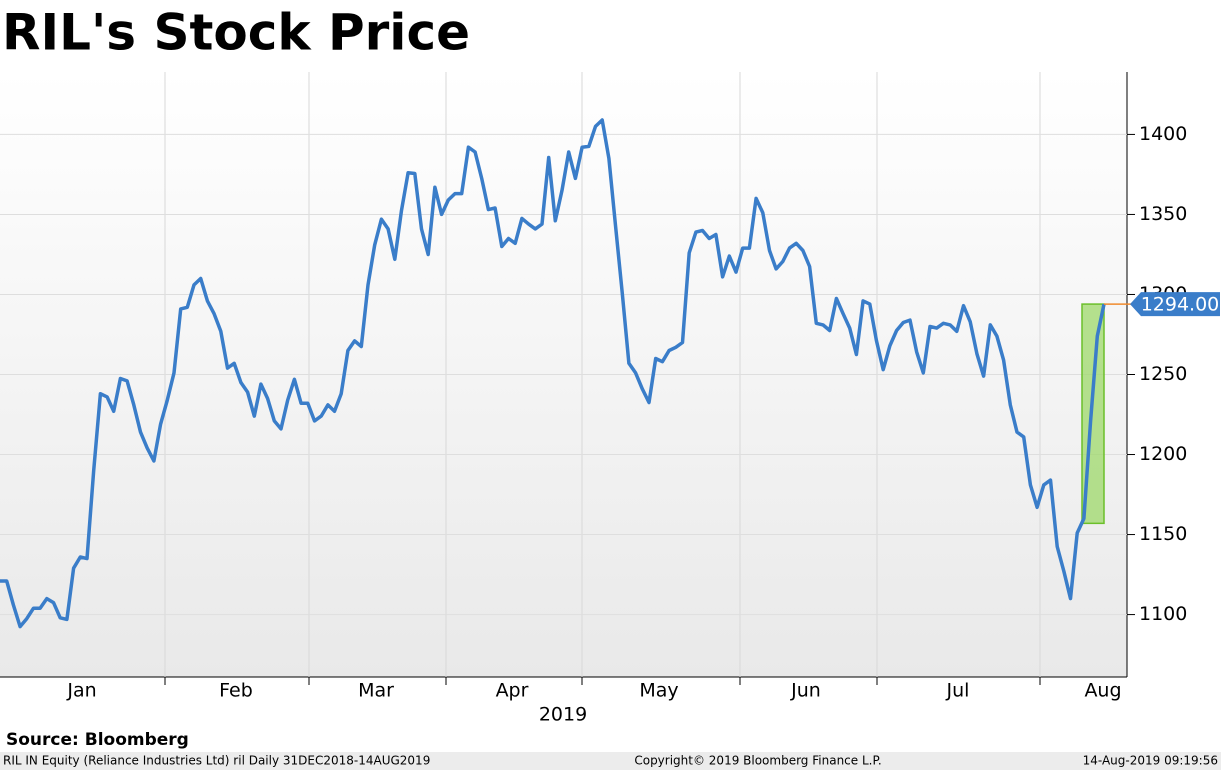 The width and height of the screenshot is (1221, 770). Describe the element at coordinates (236, 33) in the screenshot. I see `chart-title: RIL's Stock Price` at that location.